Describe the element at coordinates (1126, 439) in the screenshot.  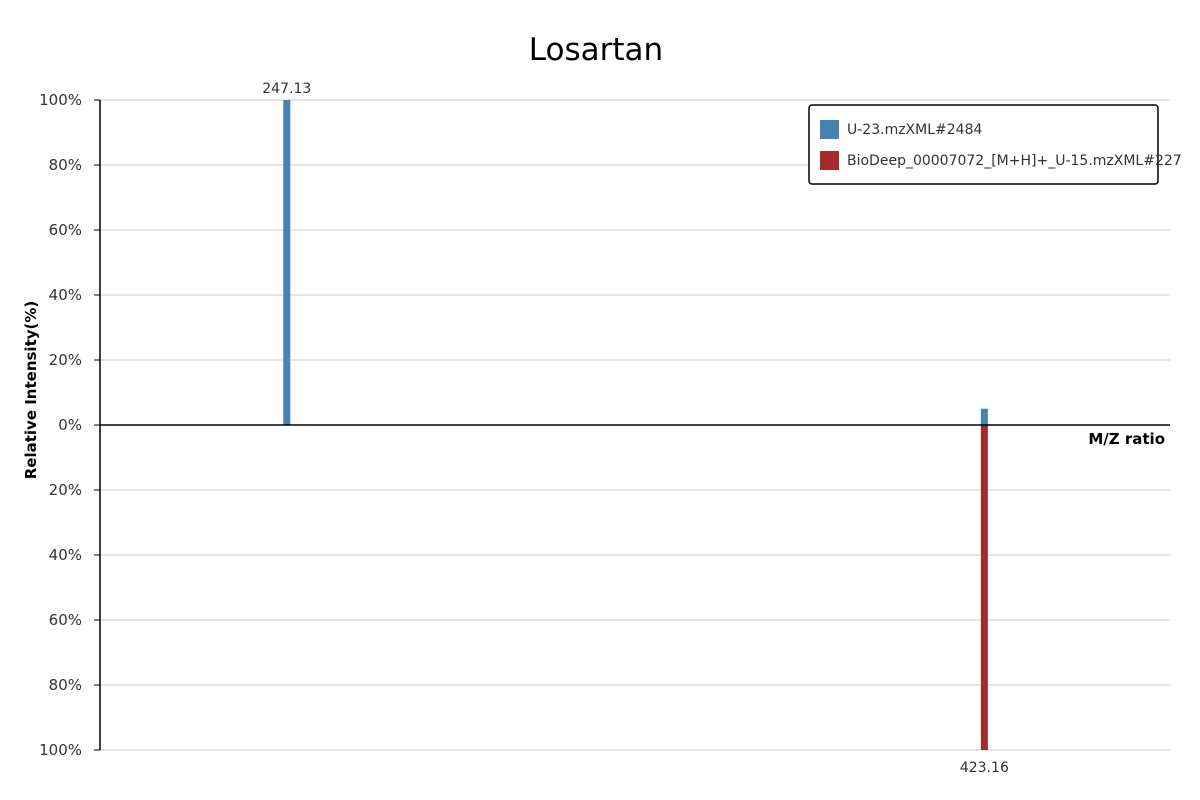
I see `x-axis-label: M/Z ratio` at that location.